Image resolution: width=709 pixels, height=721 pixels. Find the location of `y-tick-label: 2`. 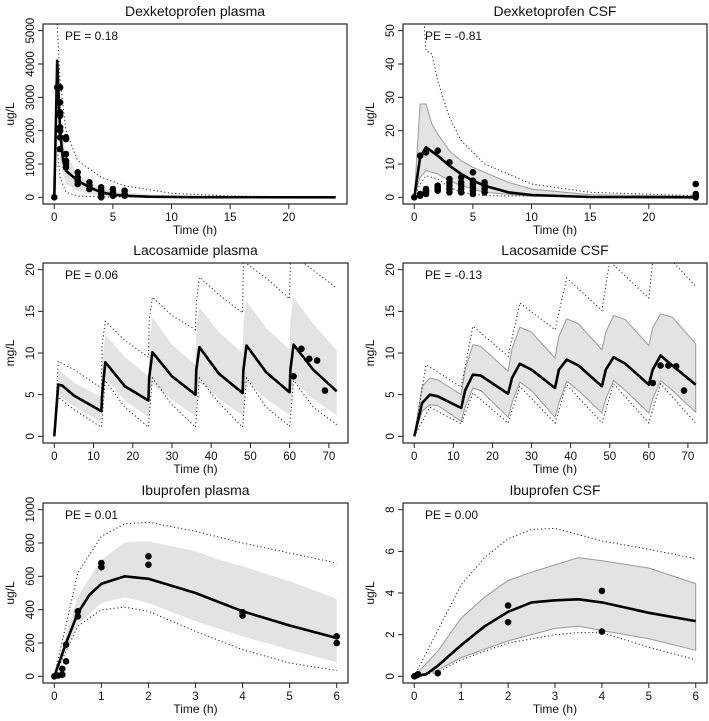

y-tick-label: 2 is located at coordinates (391, 634).